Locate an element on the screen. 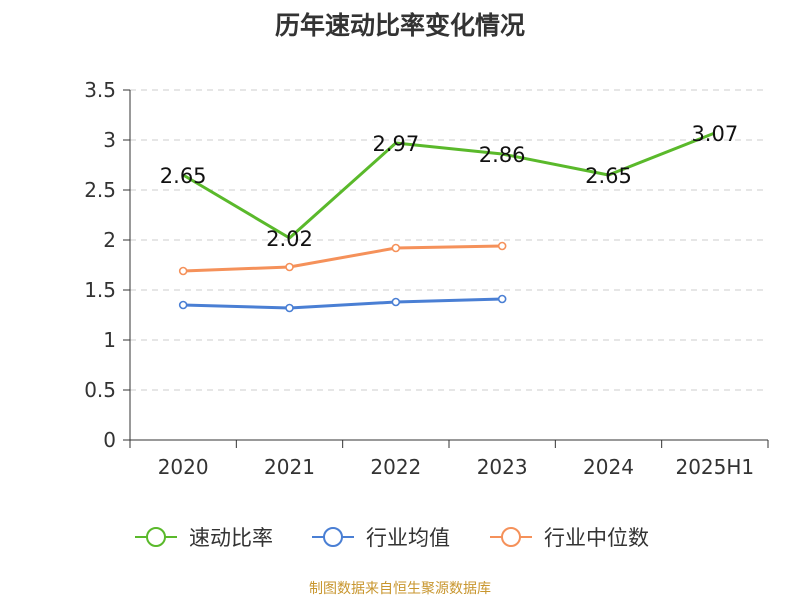 Image resolution: width=800 pixels, height=600 pixels. legend: 速动比率 行业均值 行业中位数 is located at coordinates (392, 538).